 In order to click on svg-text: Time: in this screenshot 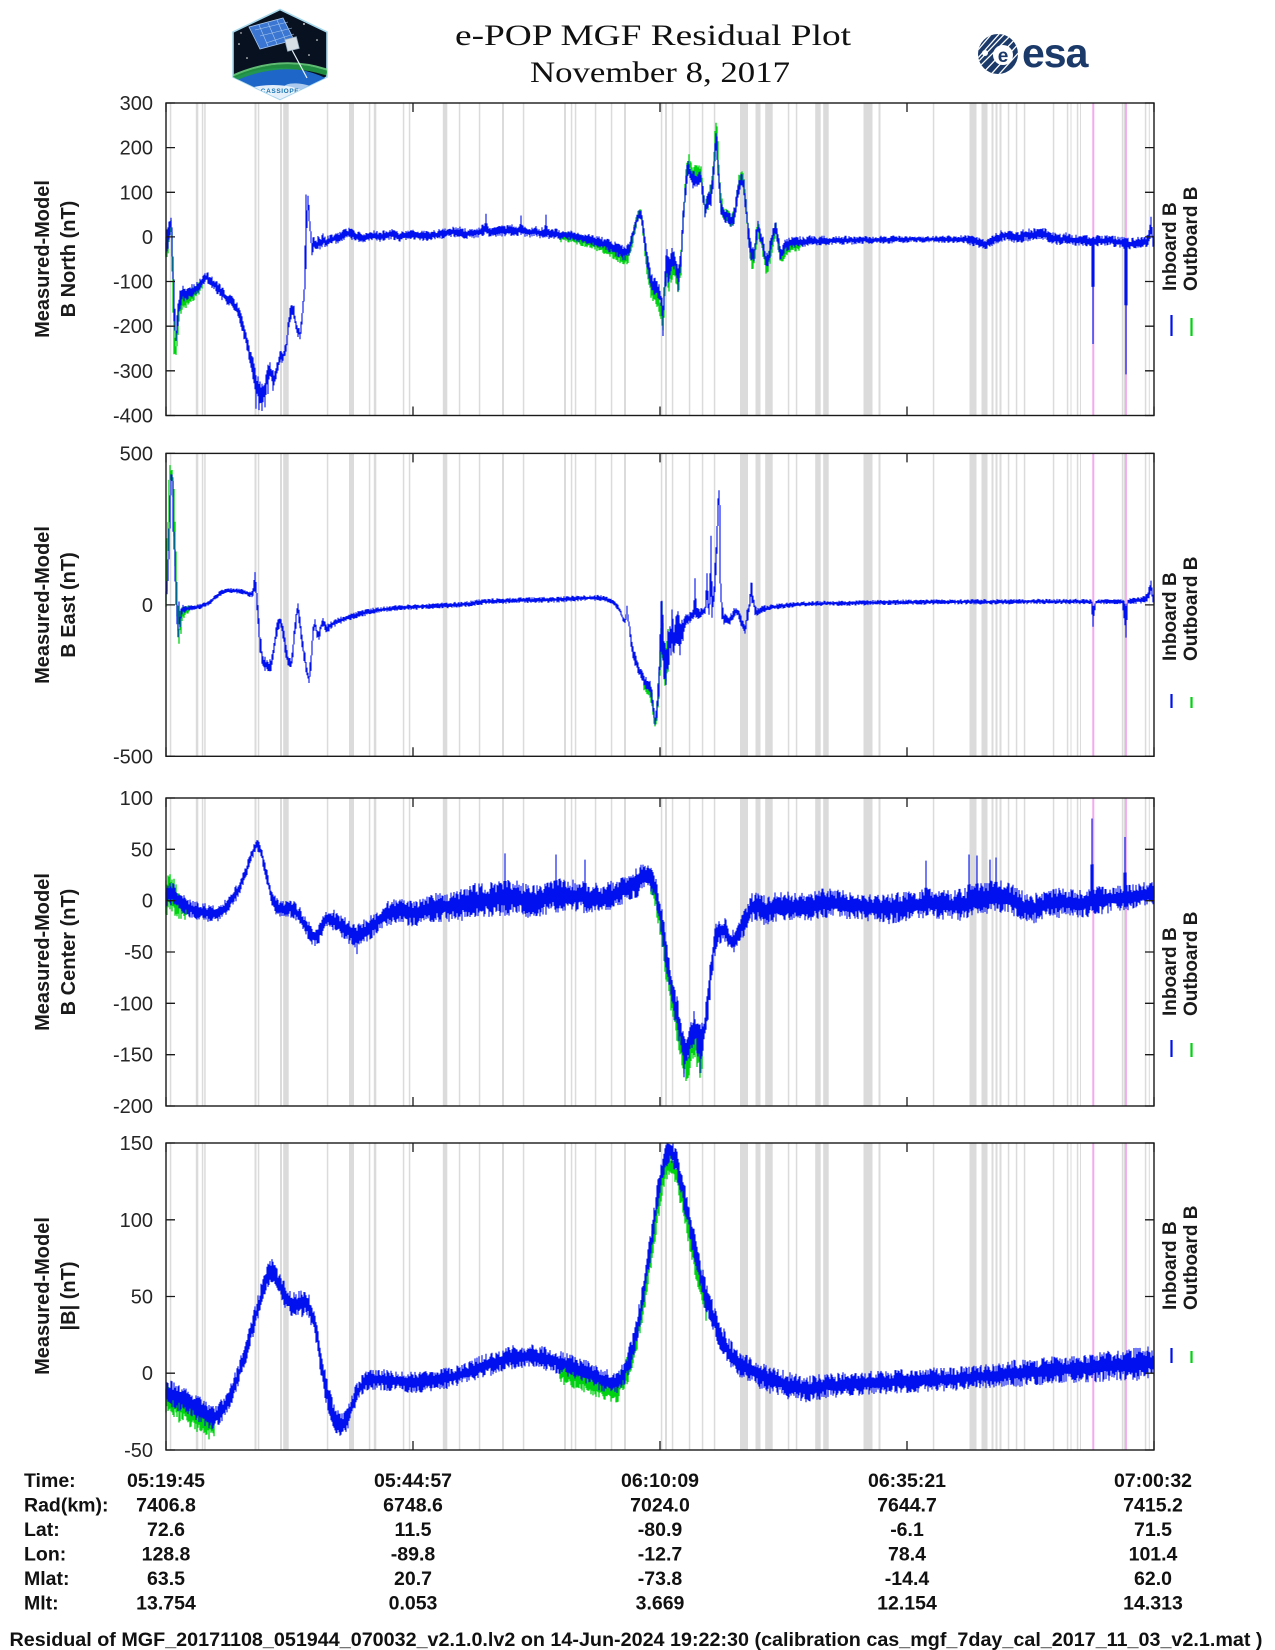, I will do `click(50, 1481)`.